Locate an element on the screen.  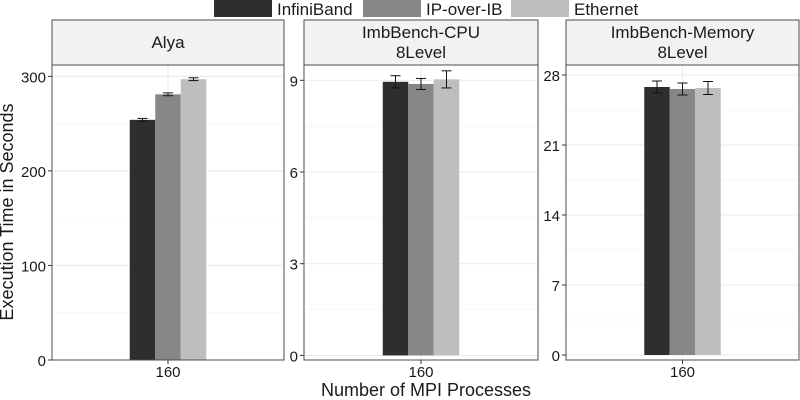
legend-label-ip-over-ib: IP-over-IB is located at coordinates (464, 9).